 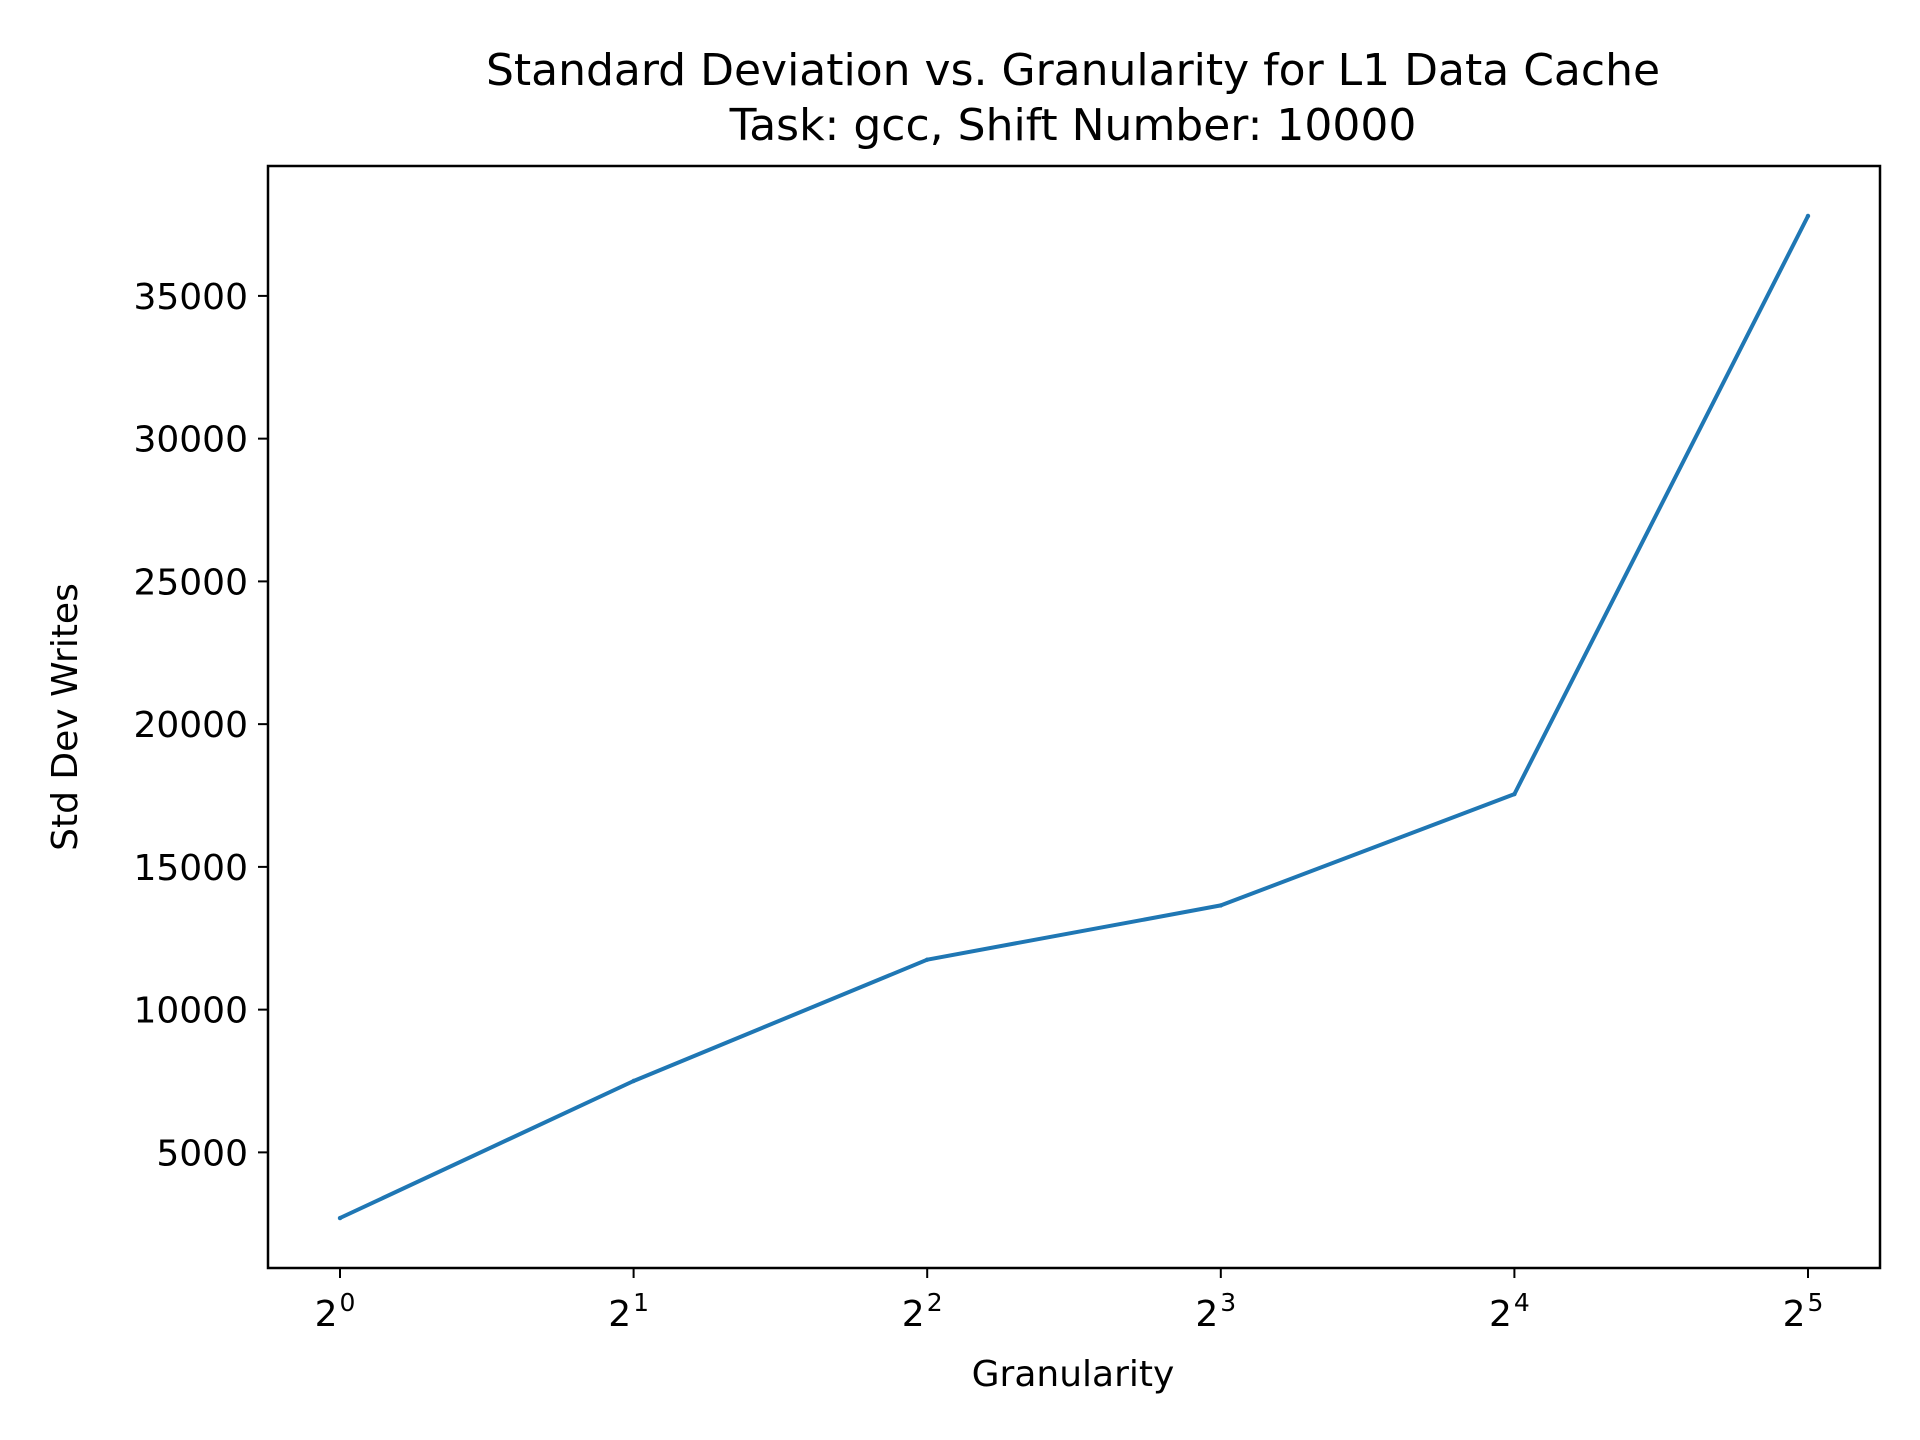 What do you see at coordinates (190, 440) in the screenshot?
I see `y-tick-label: 30000` at bounding box center [190, 440].